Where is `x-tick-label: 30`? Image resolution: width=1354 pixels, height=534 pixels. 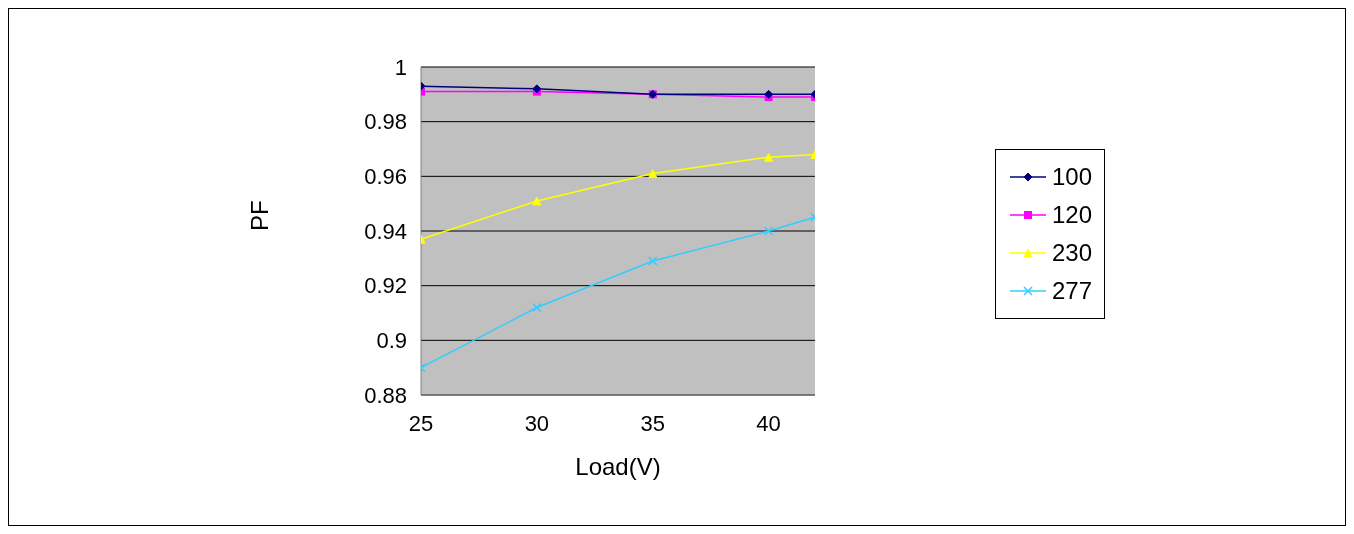 x-tick-label: 30 is located at coordinates (537, 423).